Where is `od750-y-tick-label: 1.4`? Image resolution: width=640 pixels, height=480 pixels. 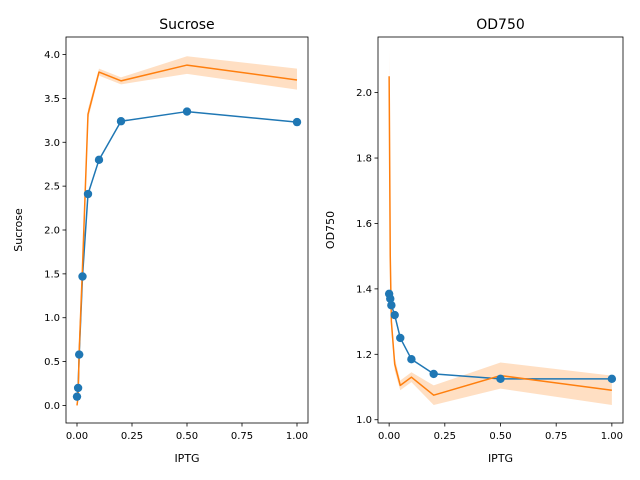
od750-y-tick-label: 1.4 is located at coordinates (364, 289).